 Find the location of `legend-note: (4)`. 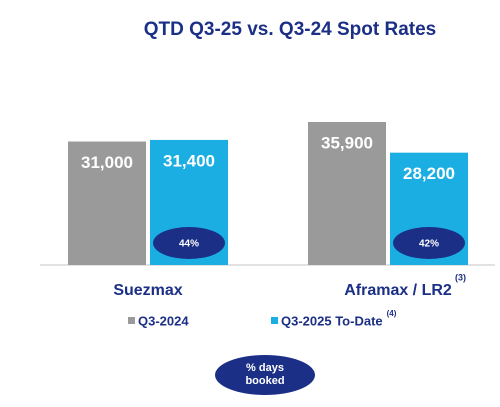

legend-note: (4) is located at coordinates (392, 313).